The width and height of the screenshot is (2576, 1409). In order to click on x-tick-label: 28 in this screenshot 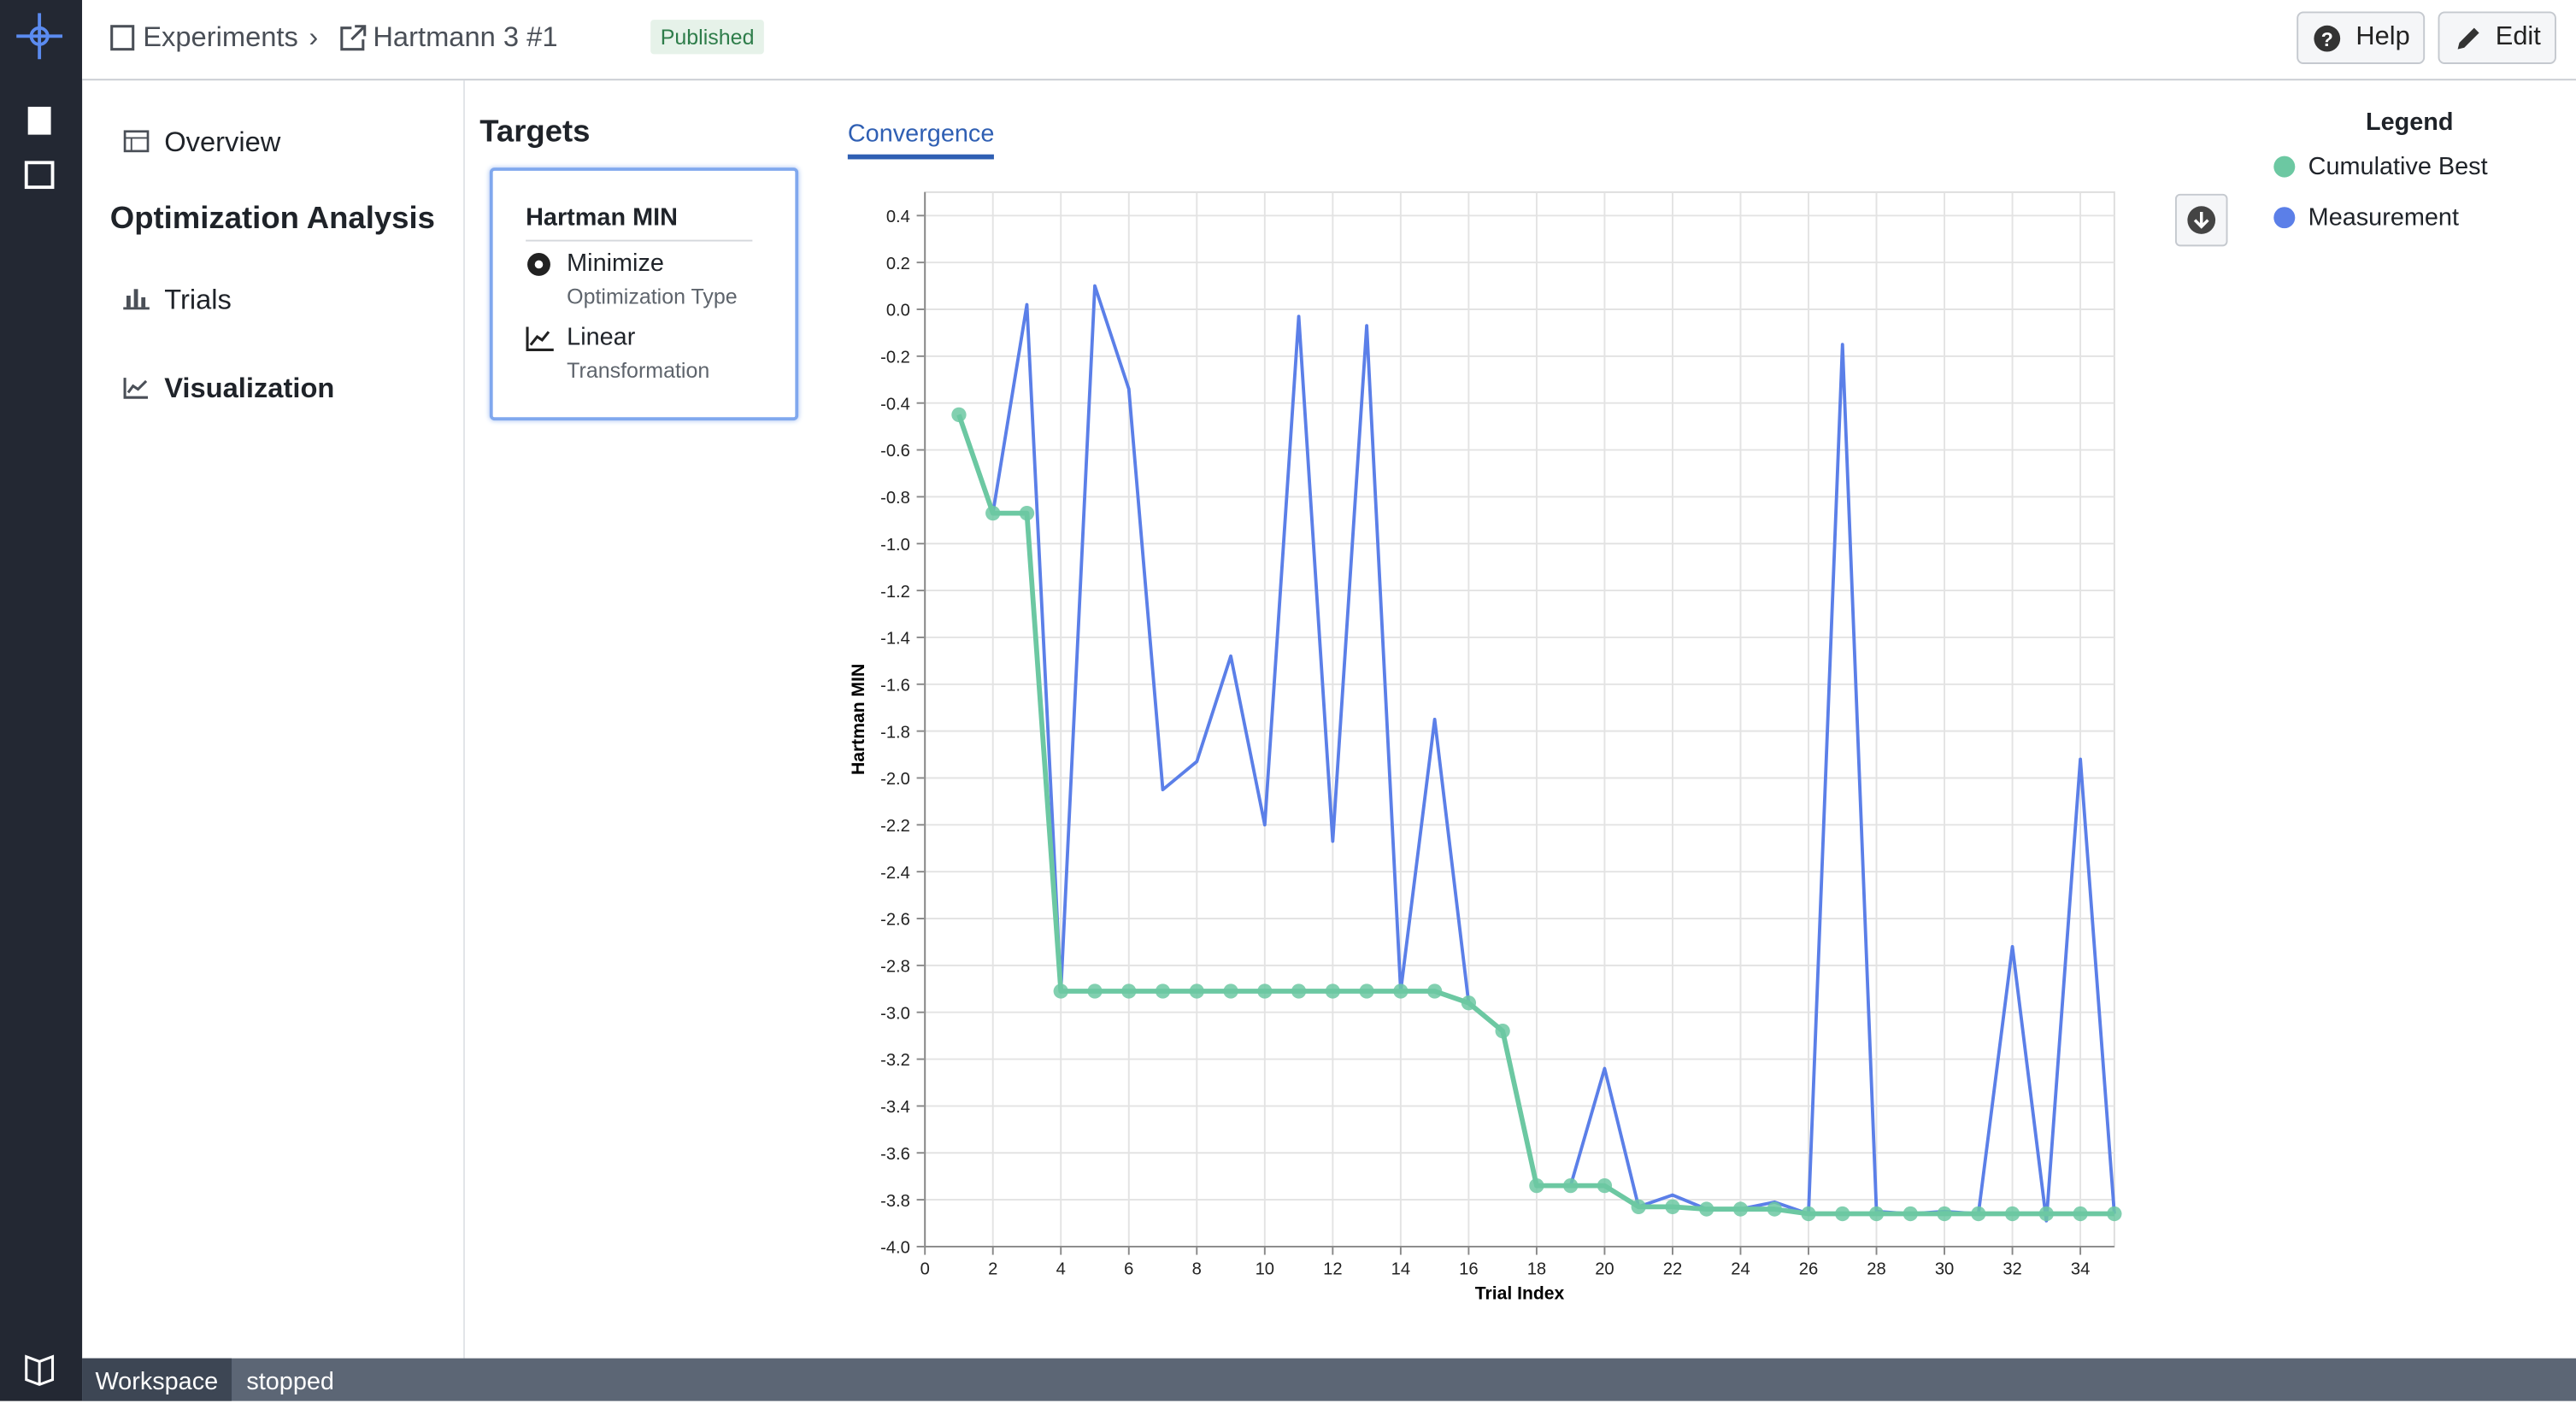, I will do `click(1876, 1269)`.